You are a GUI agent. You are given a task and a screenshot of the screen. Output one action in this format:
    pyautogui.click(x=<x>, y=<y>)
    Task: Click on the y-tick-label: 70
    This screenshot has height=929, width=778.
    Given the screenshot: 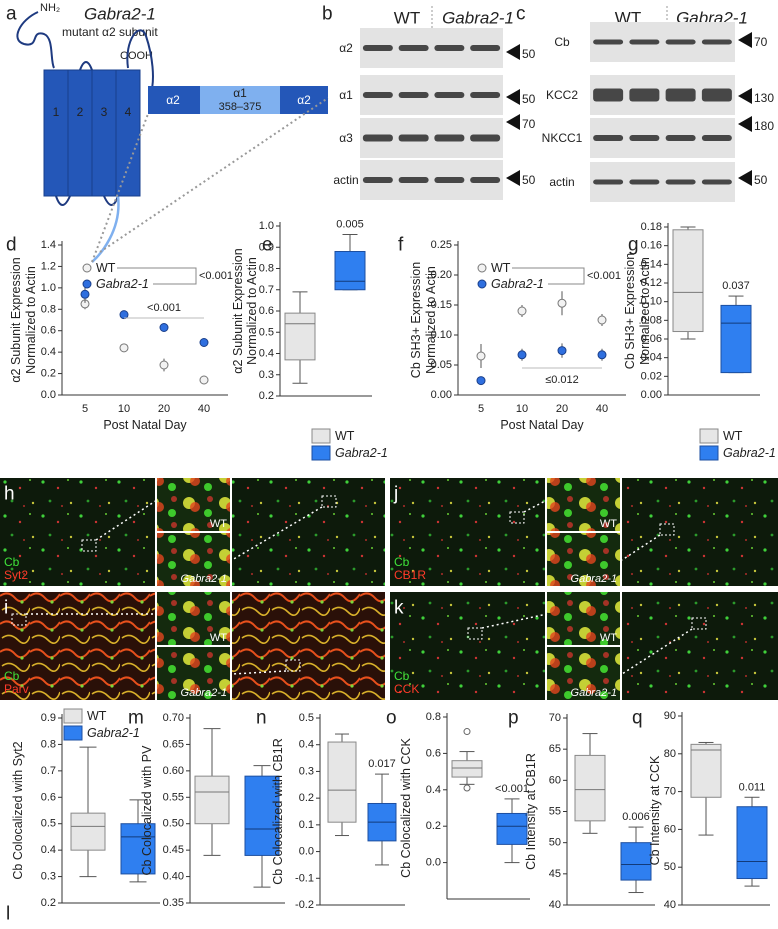 What is the action you would take?
    pyautogui.click(x=670, y=792)
    